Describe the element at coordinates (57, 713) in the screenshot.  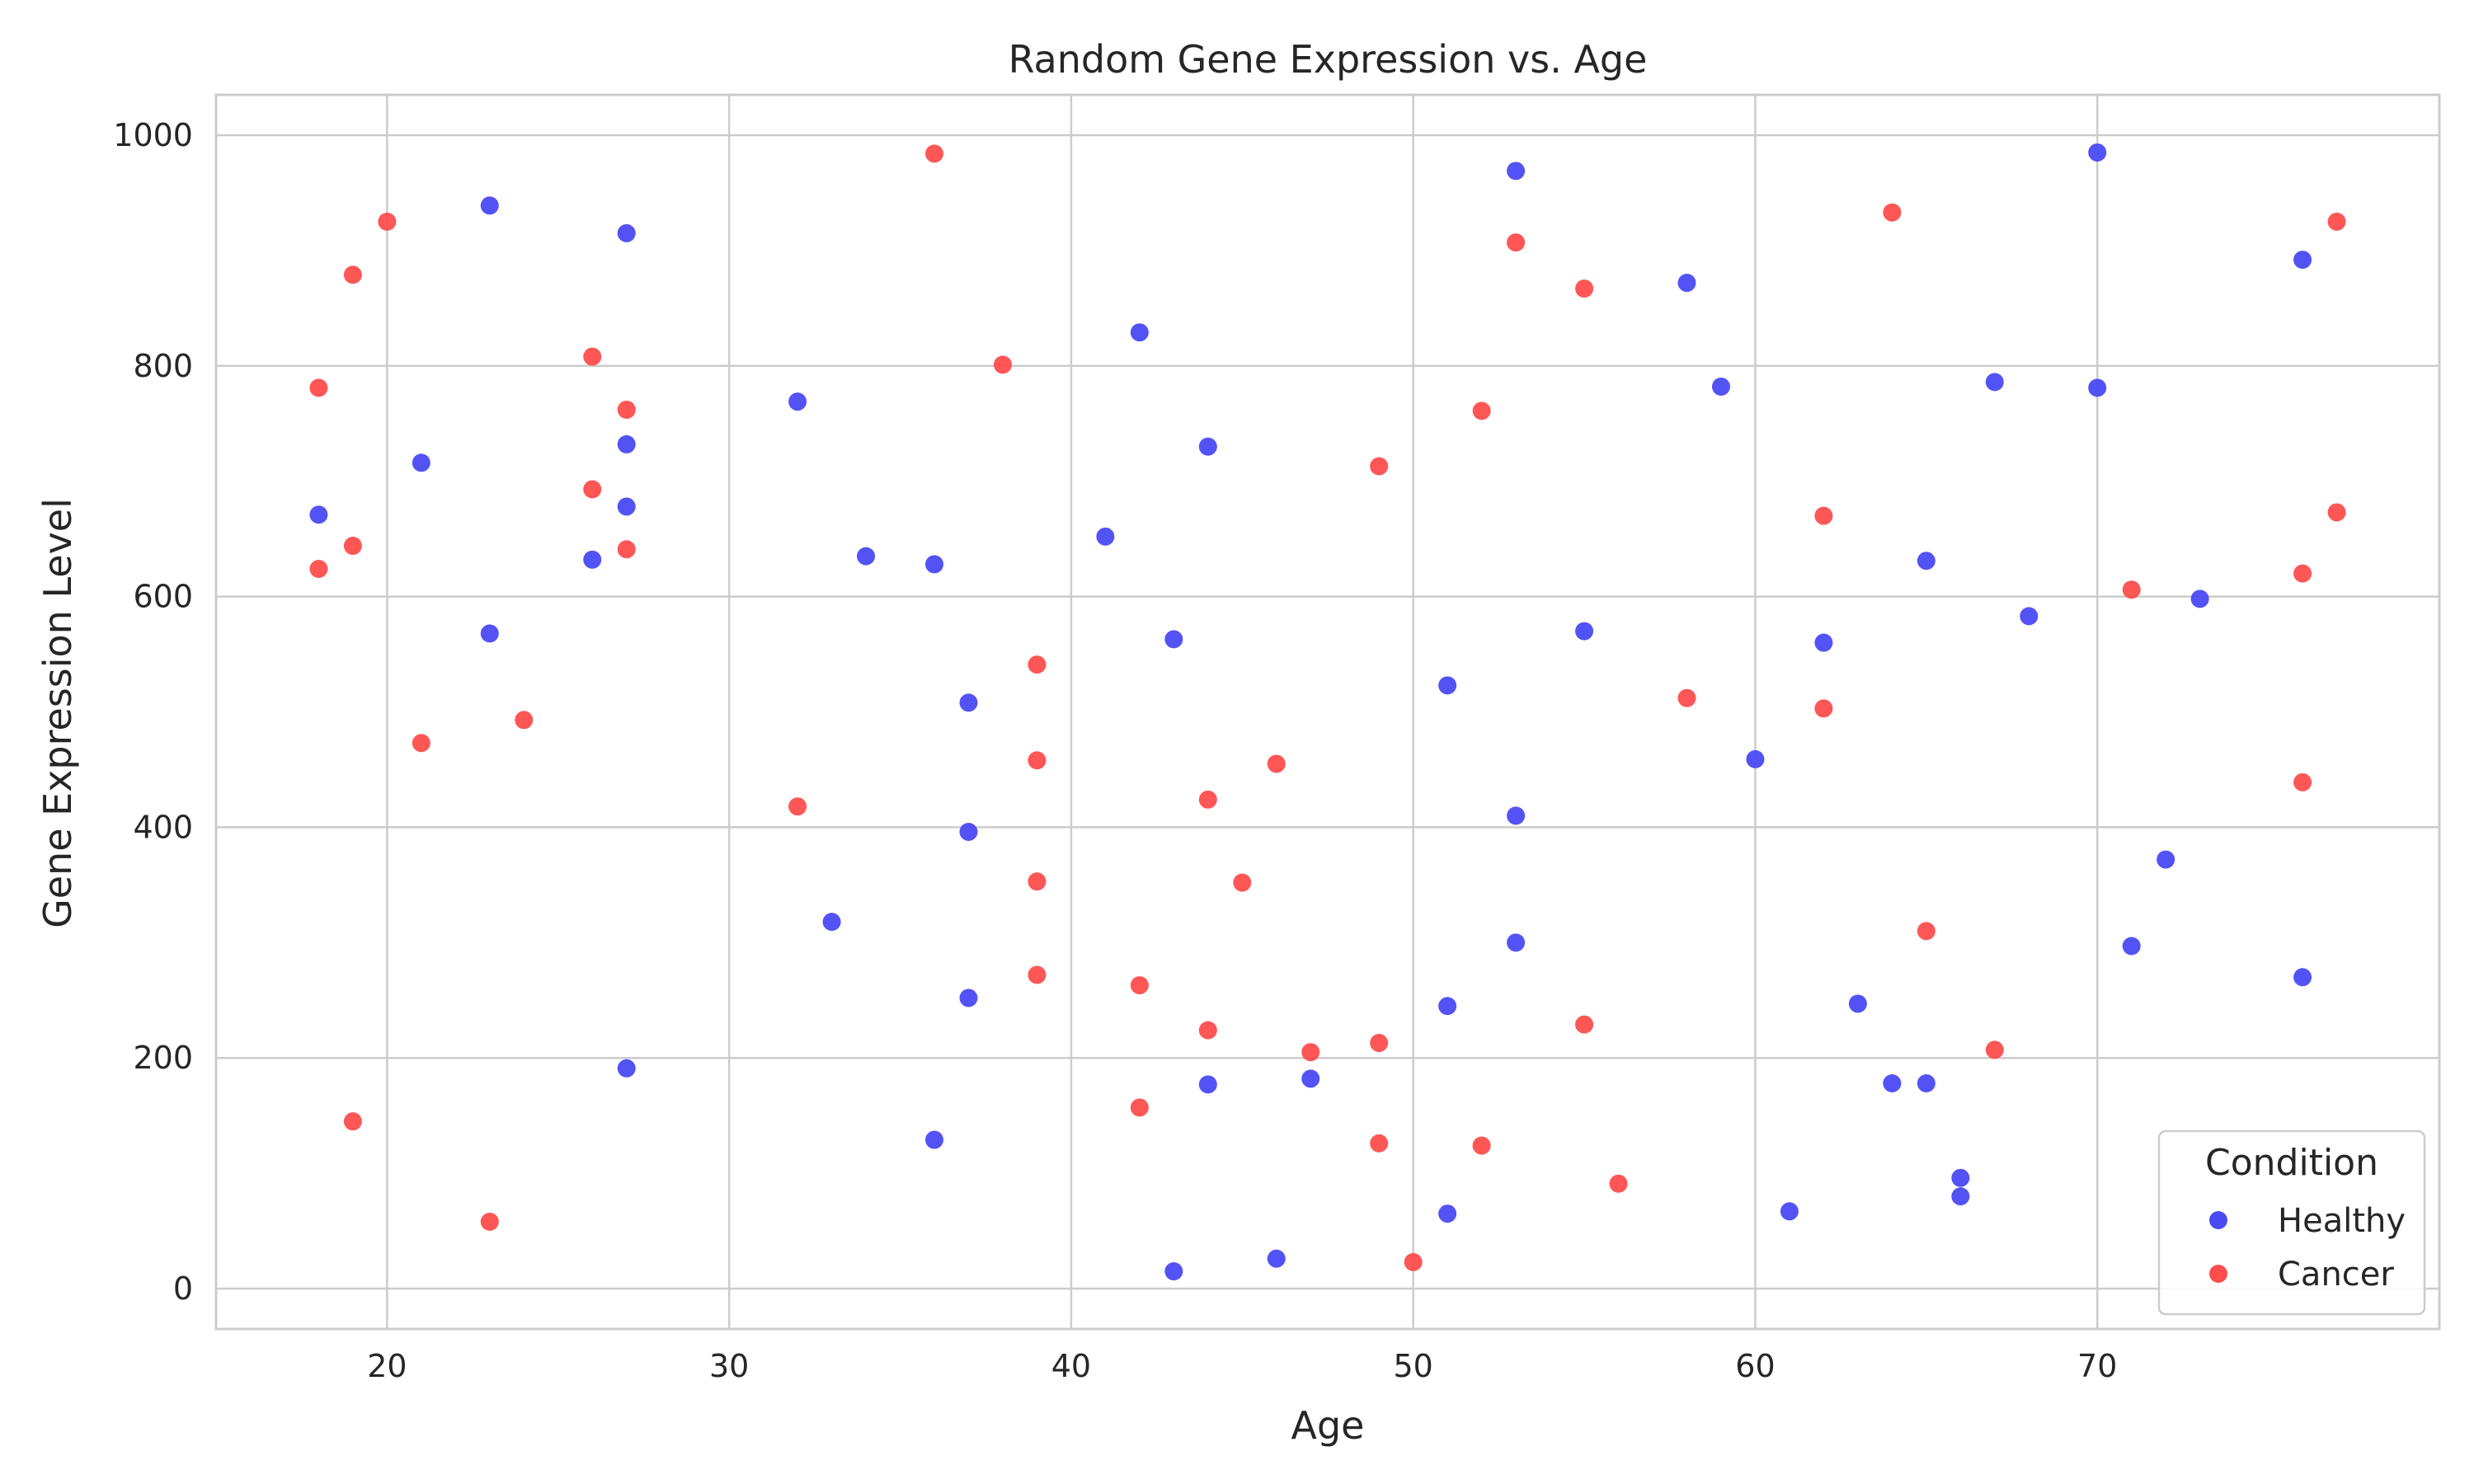
I see `y-axis-title: Gene Expression Level` at that location.